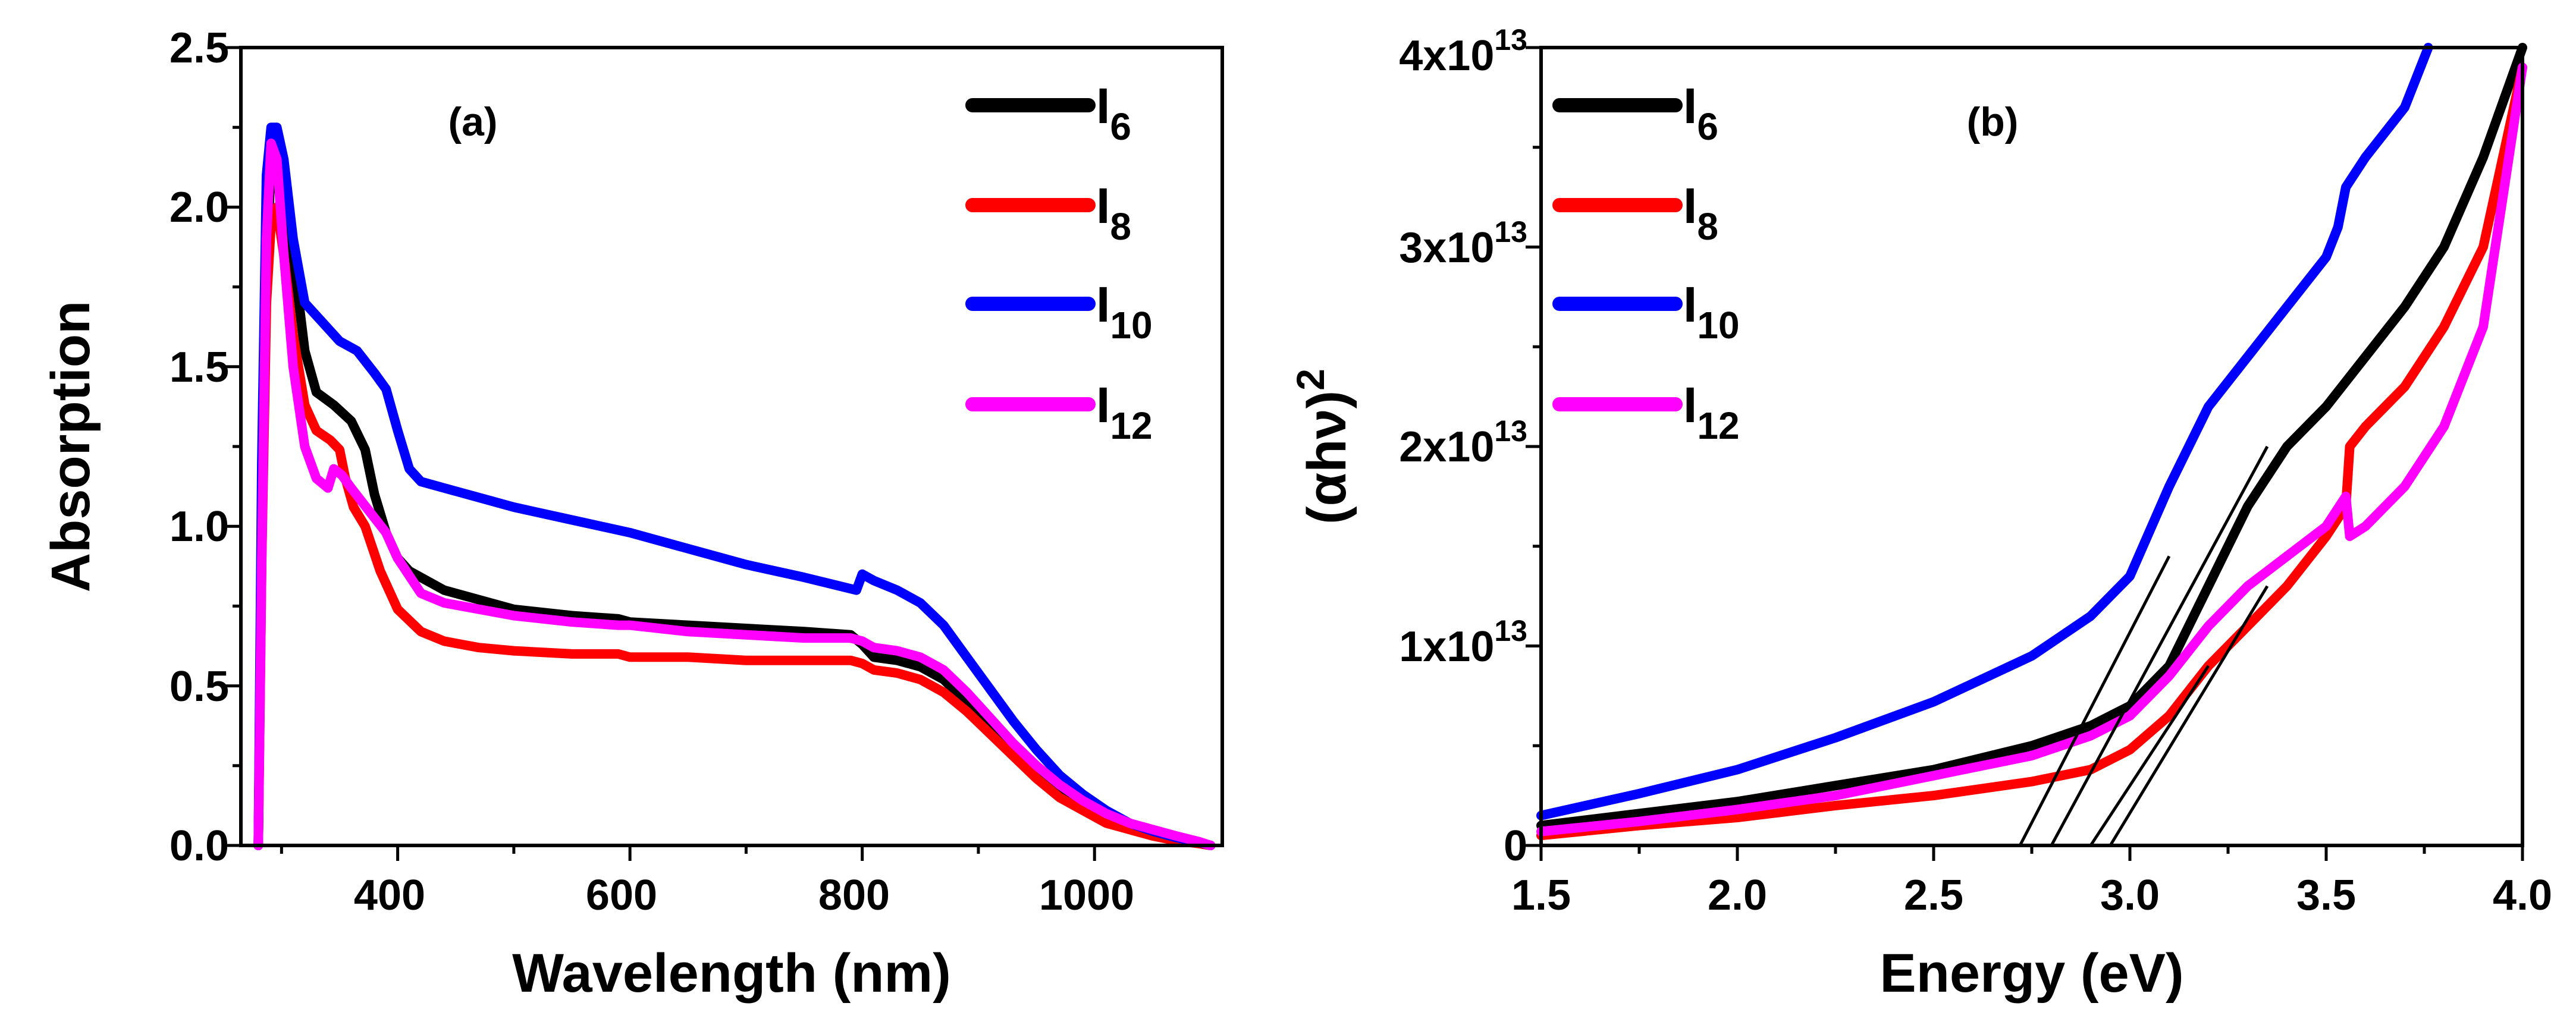 Image resolution: width=2576 pixels, height=1025 pixels. I want to click on panel-b-fit-lines, so click(2143, 646).